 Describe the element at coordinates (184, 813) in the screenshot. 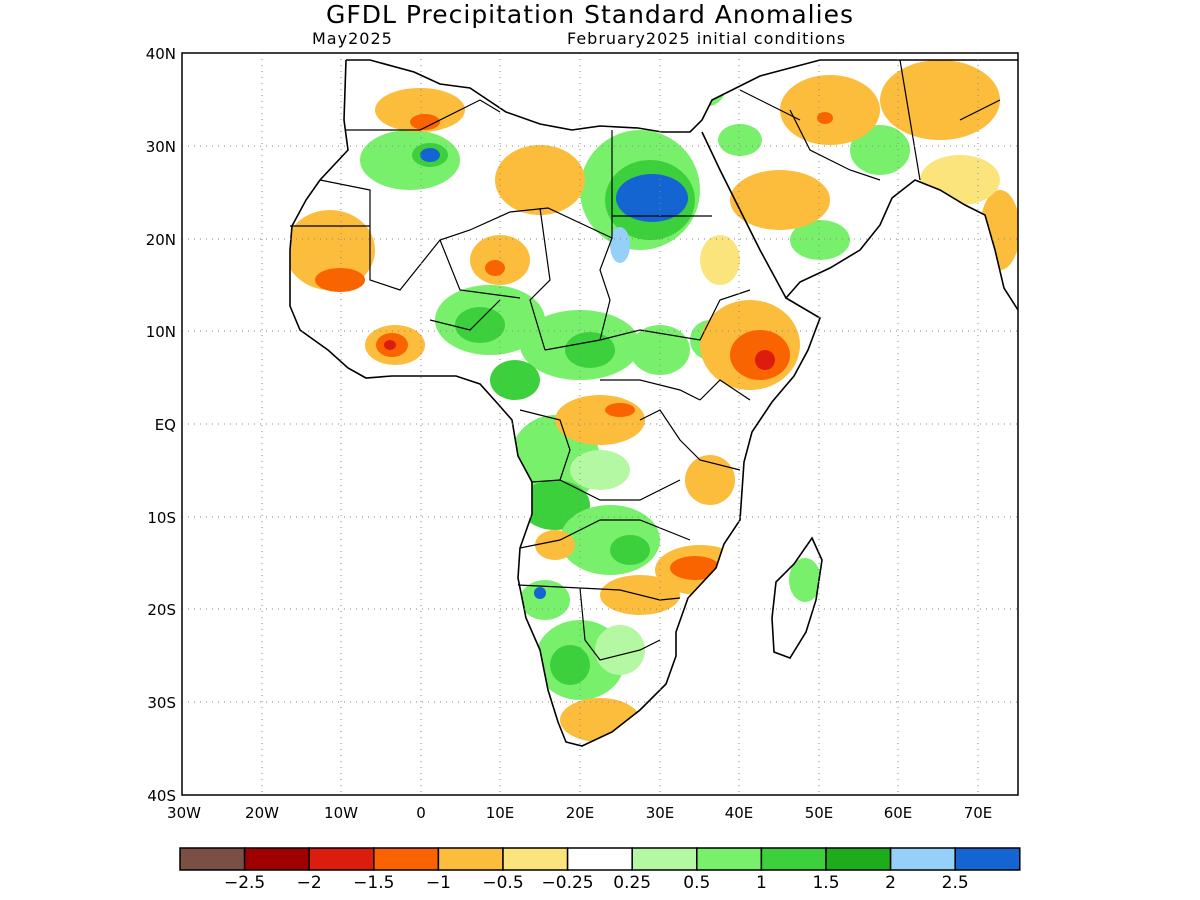

I see `lon-label-30w: 30W` at that location.